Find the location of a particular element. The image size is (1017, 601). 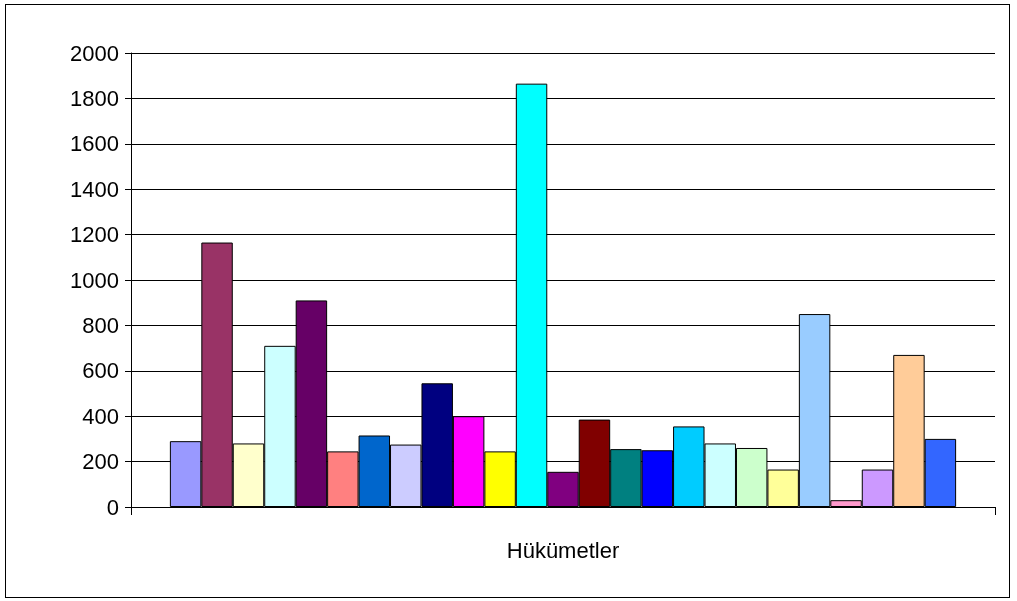

y-tick-label: 800 is located at coordinates (100, 325).